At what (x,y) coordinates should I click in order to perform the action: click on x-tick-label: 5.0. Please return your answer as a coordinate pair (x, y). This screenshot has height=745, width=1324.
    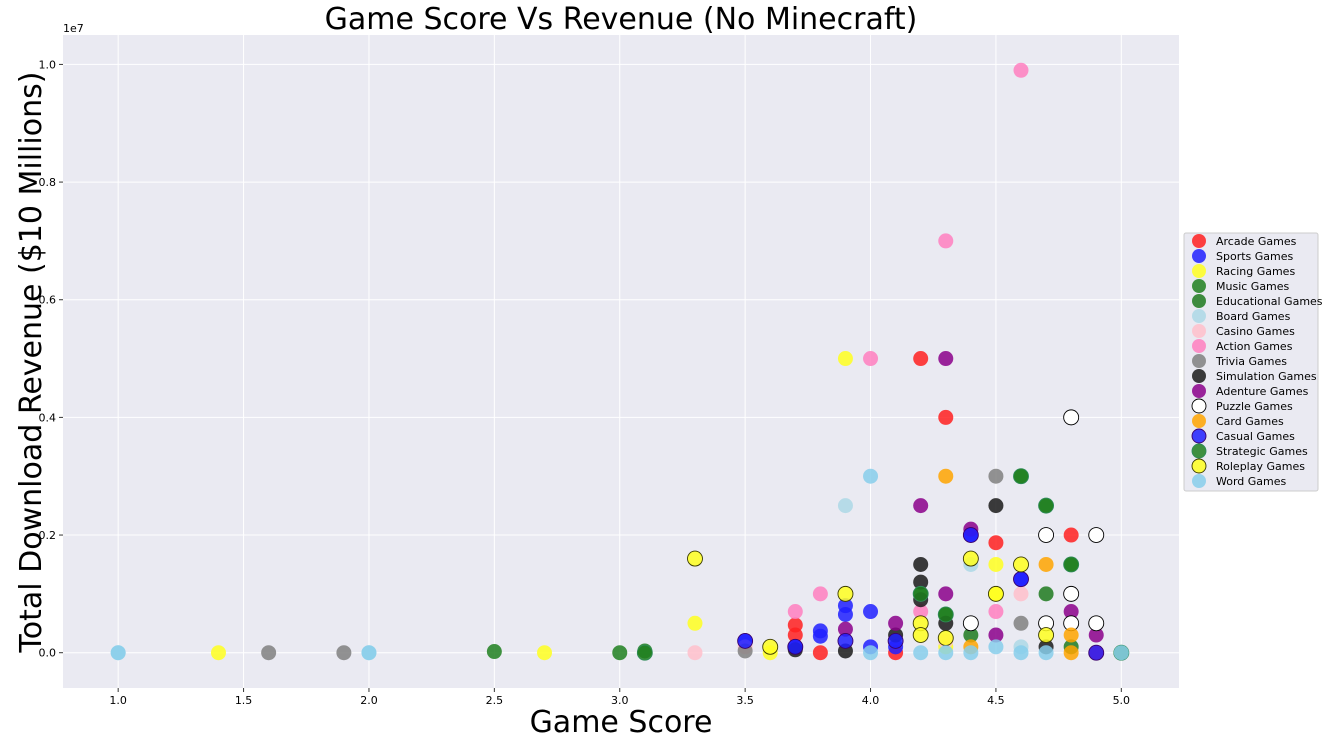
    Looking at the image, I should click on (1122, 700).